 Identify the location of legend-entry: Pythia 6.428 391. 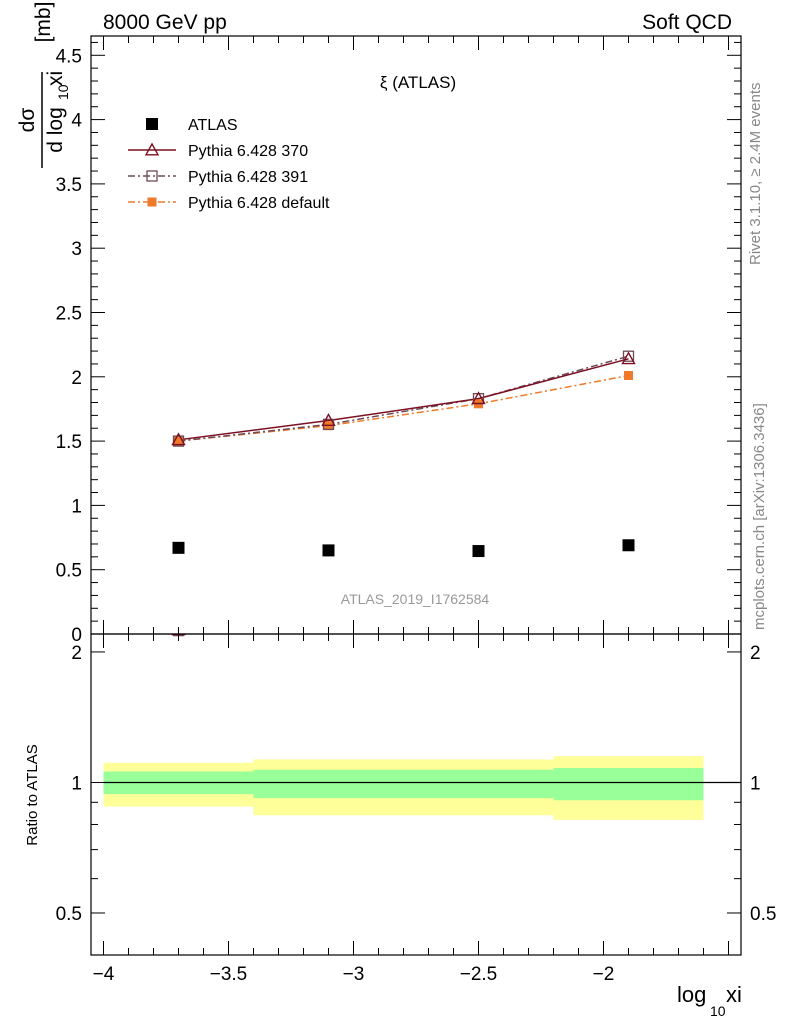
(248, 177).